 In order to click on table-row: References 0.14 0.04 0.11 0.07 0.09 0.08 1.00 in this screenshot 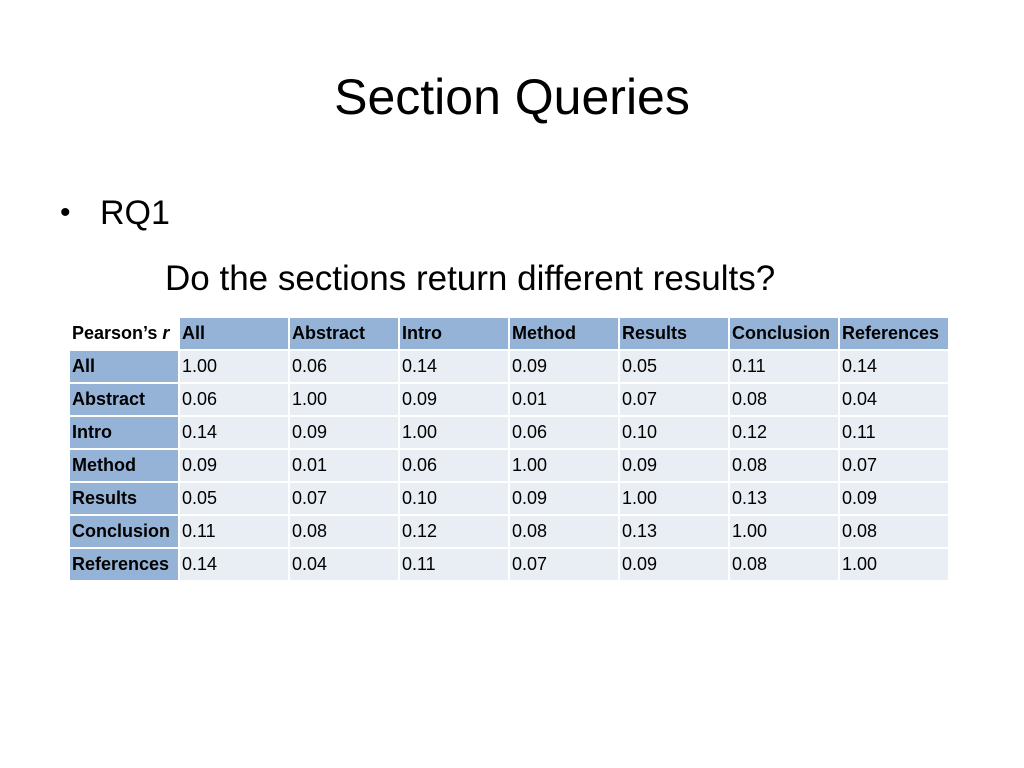, I will do `click(509, 564)`.